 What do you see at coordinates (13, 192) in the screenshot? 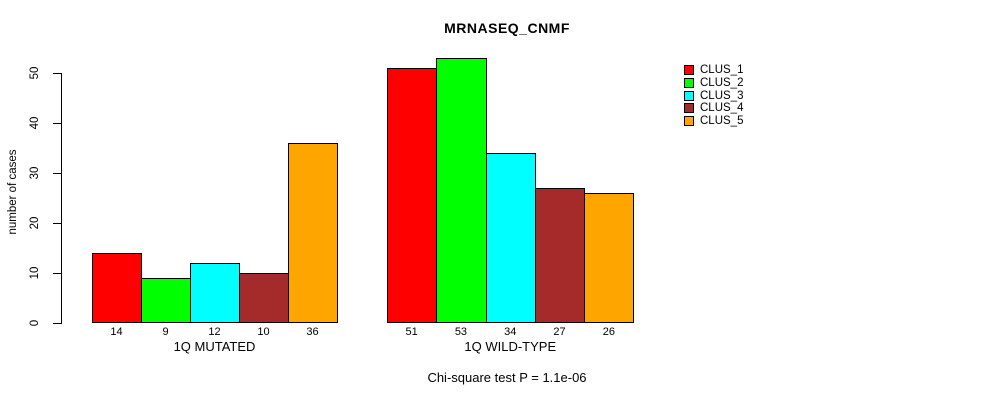
I see `y-axis-title: number of cases` at bounding box center [13, 192].